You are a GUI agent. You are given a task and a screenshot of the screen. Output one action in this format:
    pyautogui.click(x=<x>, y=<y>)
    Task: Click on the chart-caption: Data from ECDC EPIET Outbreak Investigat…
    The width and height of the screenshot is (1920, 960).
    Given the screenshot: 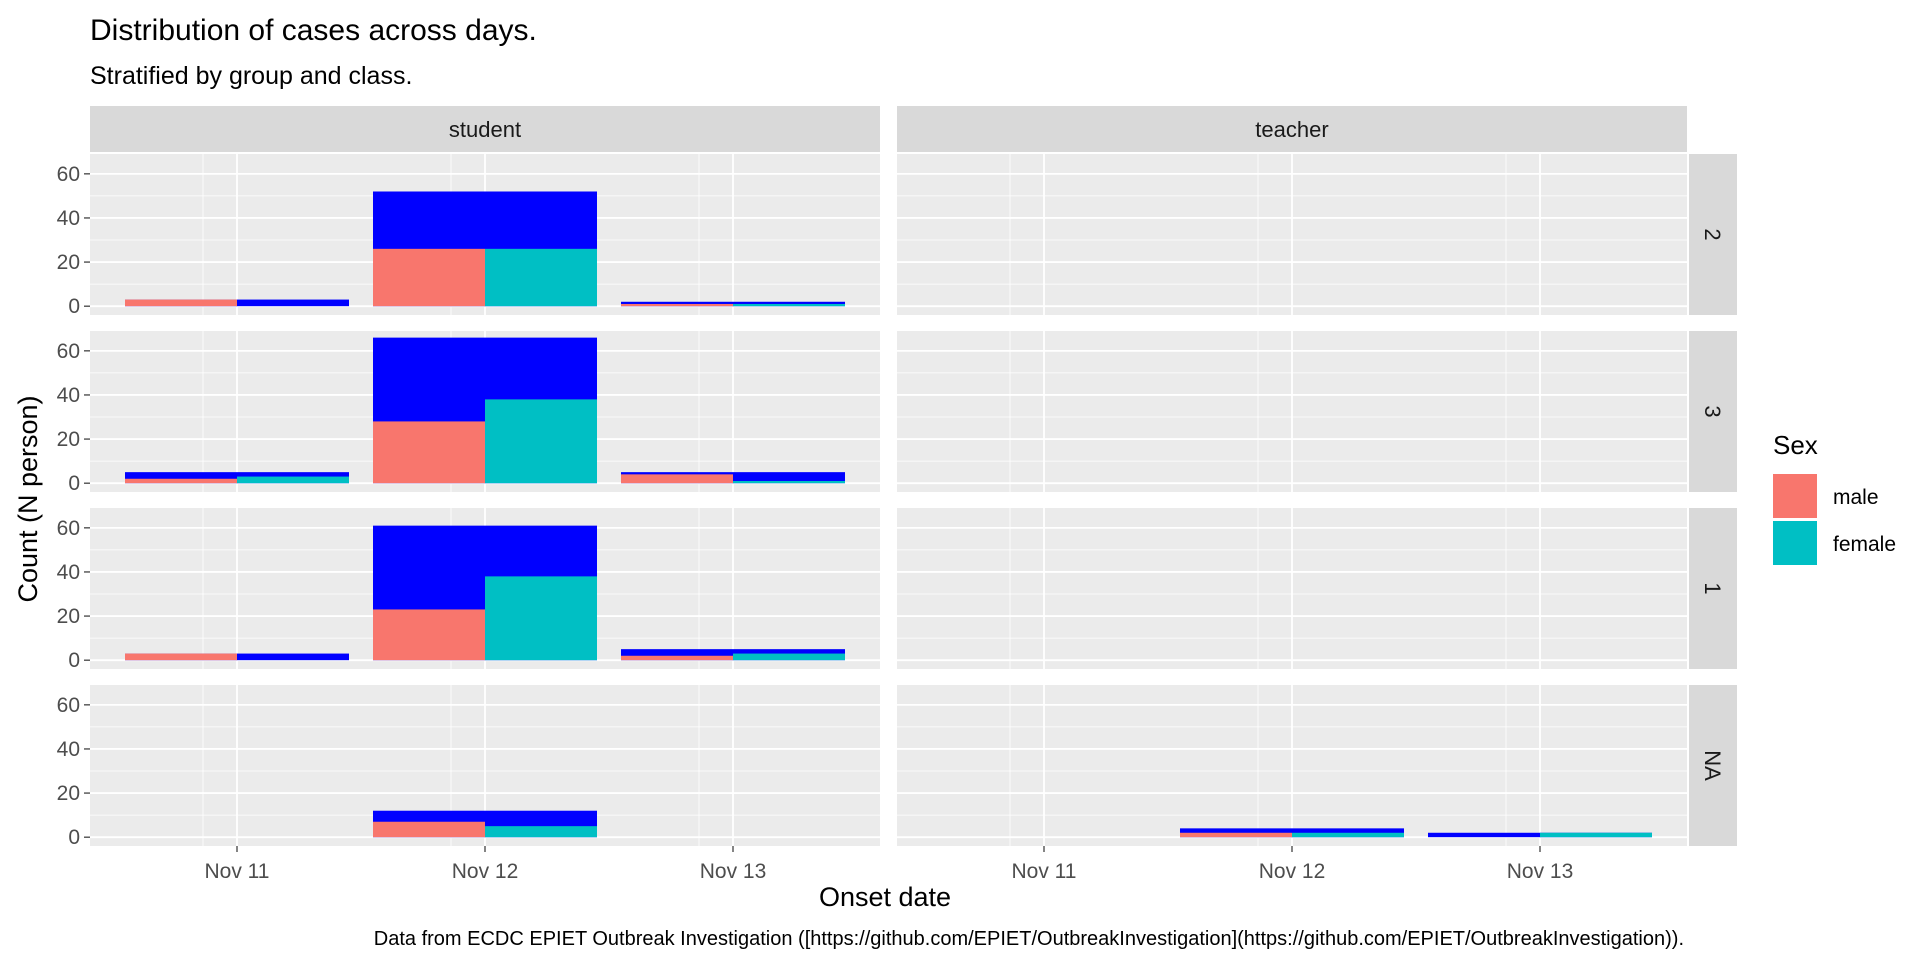 What is the action you would take?
    pyautogui.click(x=1029, y=939)
    